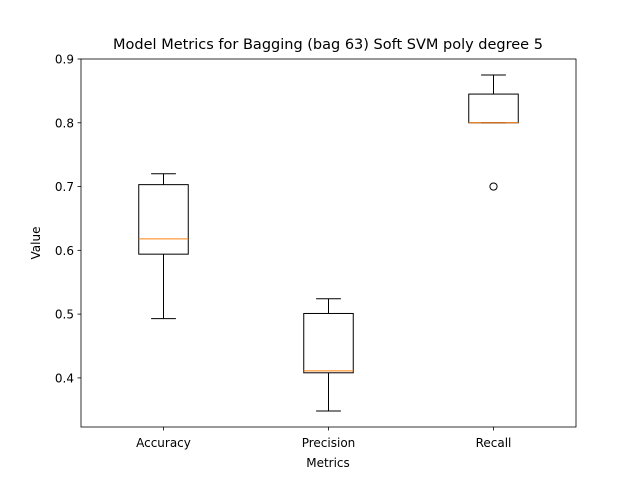  What do you see at coordinates (64, 187) in the screenshot?
I see `y-tick-label: 0.7` at bounding box center [64, 187].